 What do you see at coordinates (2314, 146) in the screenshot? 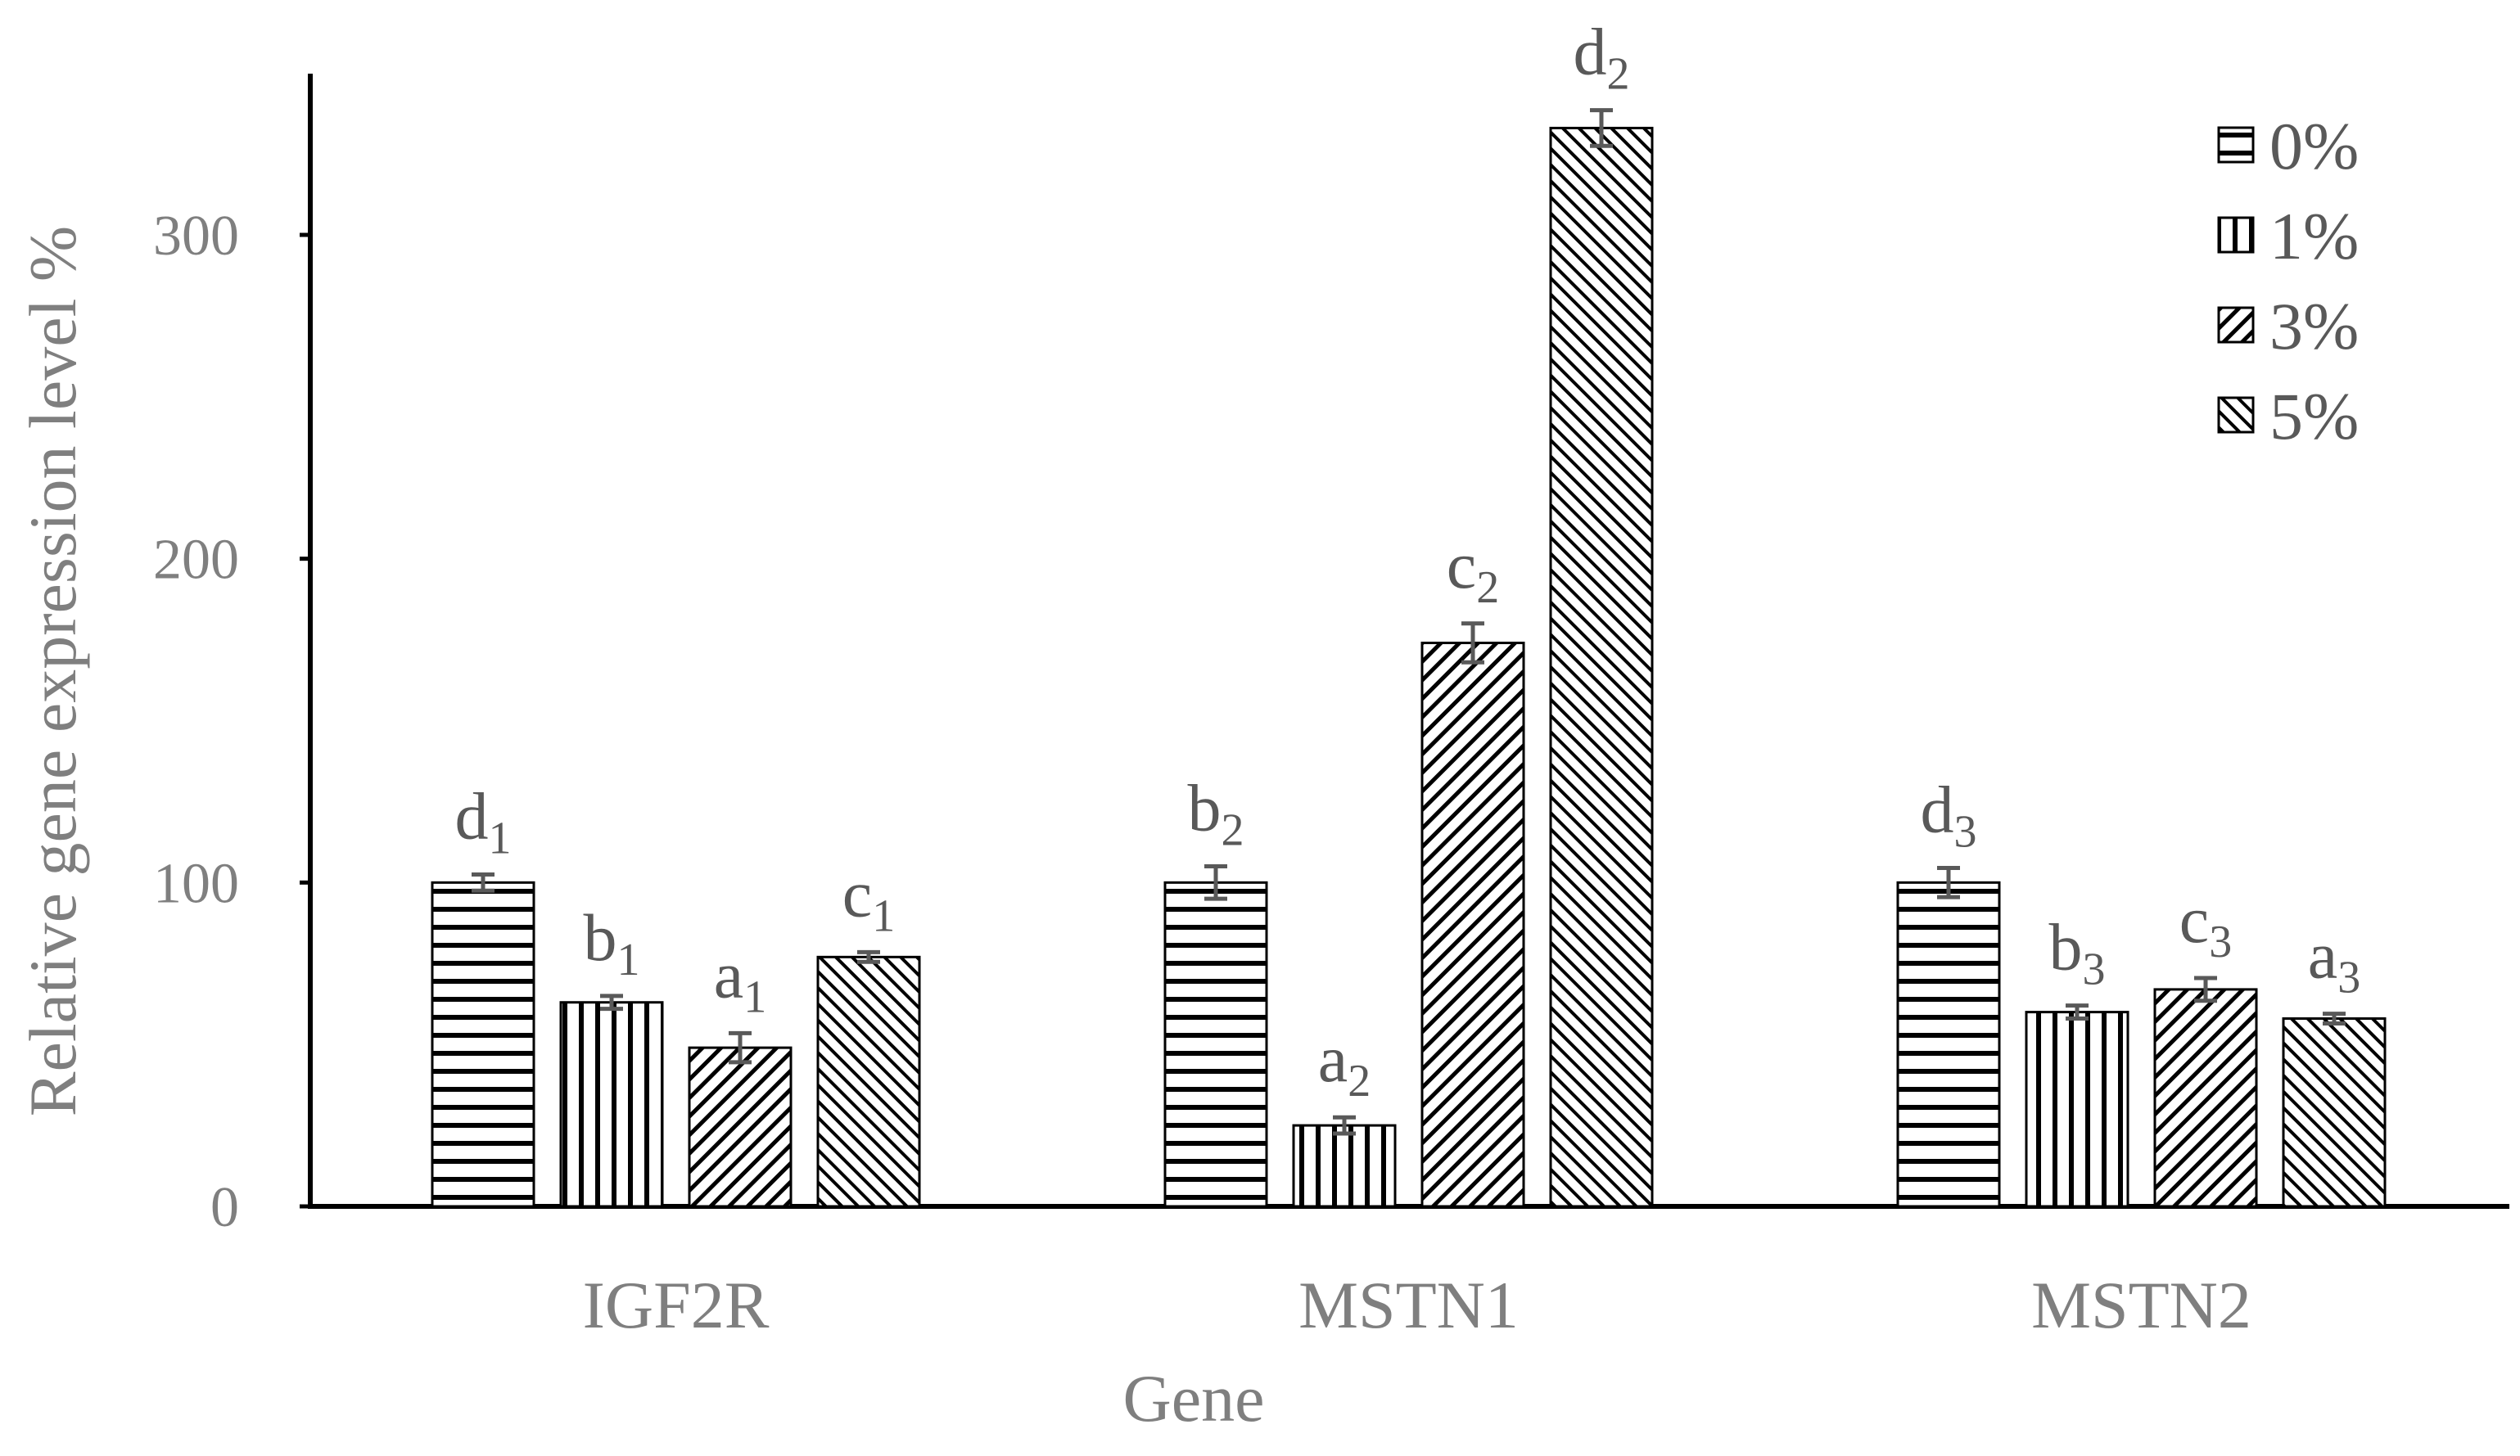
I see `legend-label: 0%` at bounding box center [2314, 146].